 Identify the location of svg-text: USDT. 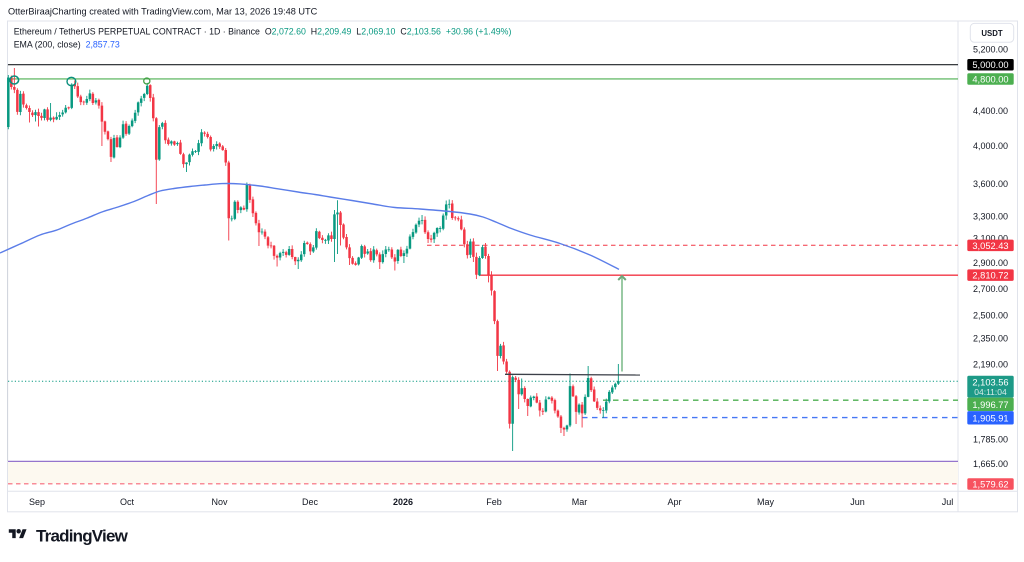
(991, 33).